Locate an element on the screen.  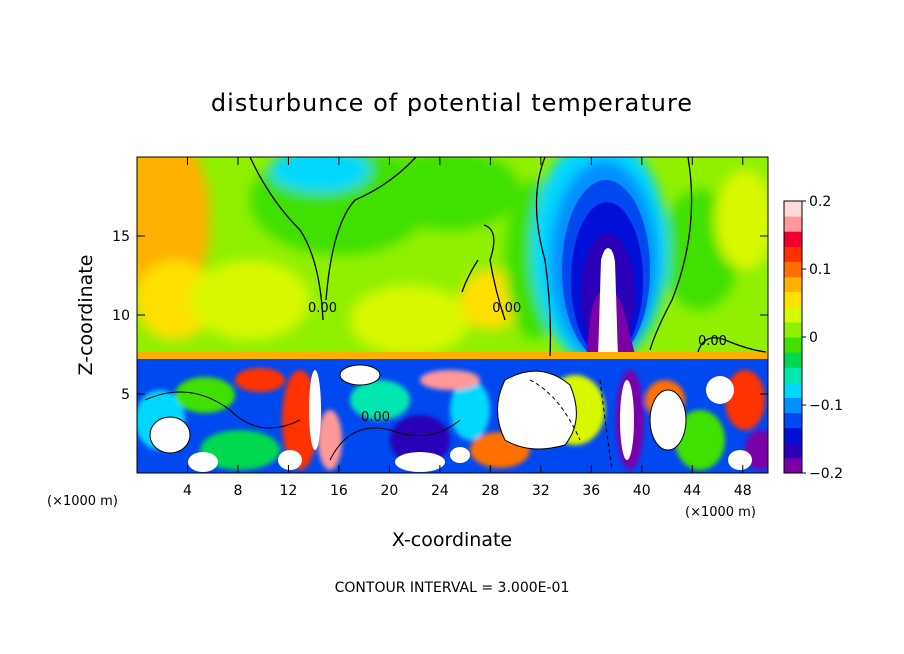
chart-title: disturbunce of potential temperature is located at coordinates (452, 103).